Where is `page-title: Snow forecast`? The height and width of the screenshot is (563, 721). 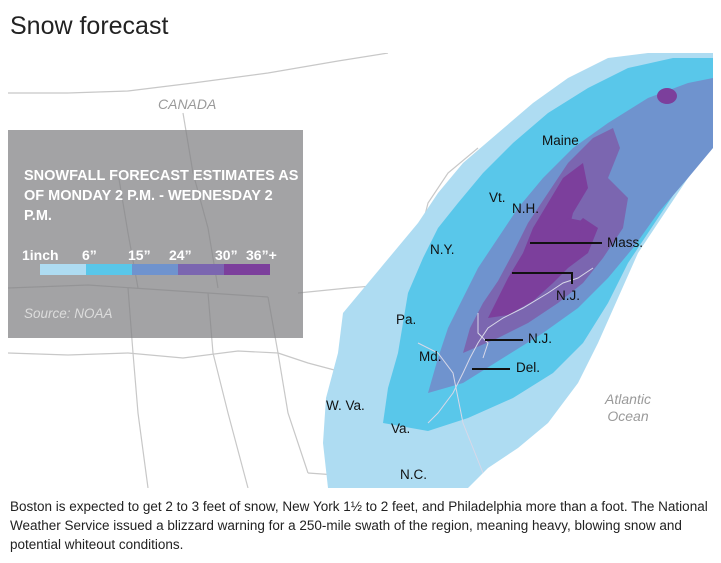 page-title: Snow forecast is located at coordinates (89, 26).